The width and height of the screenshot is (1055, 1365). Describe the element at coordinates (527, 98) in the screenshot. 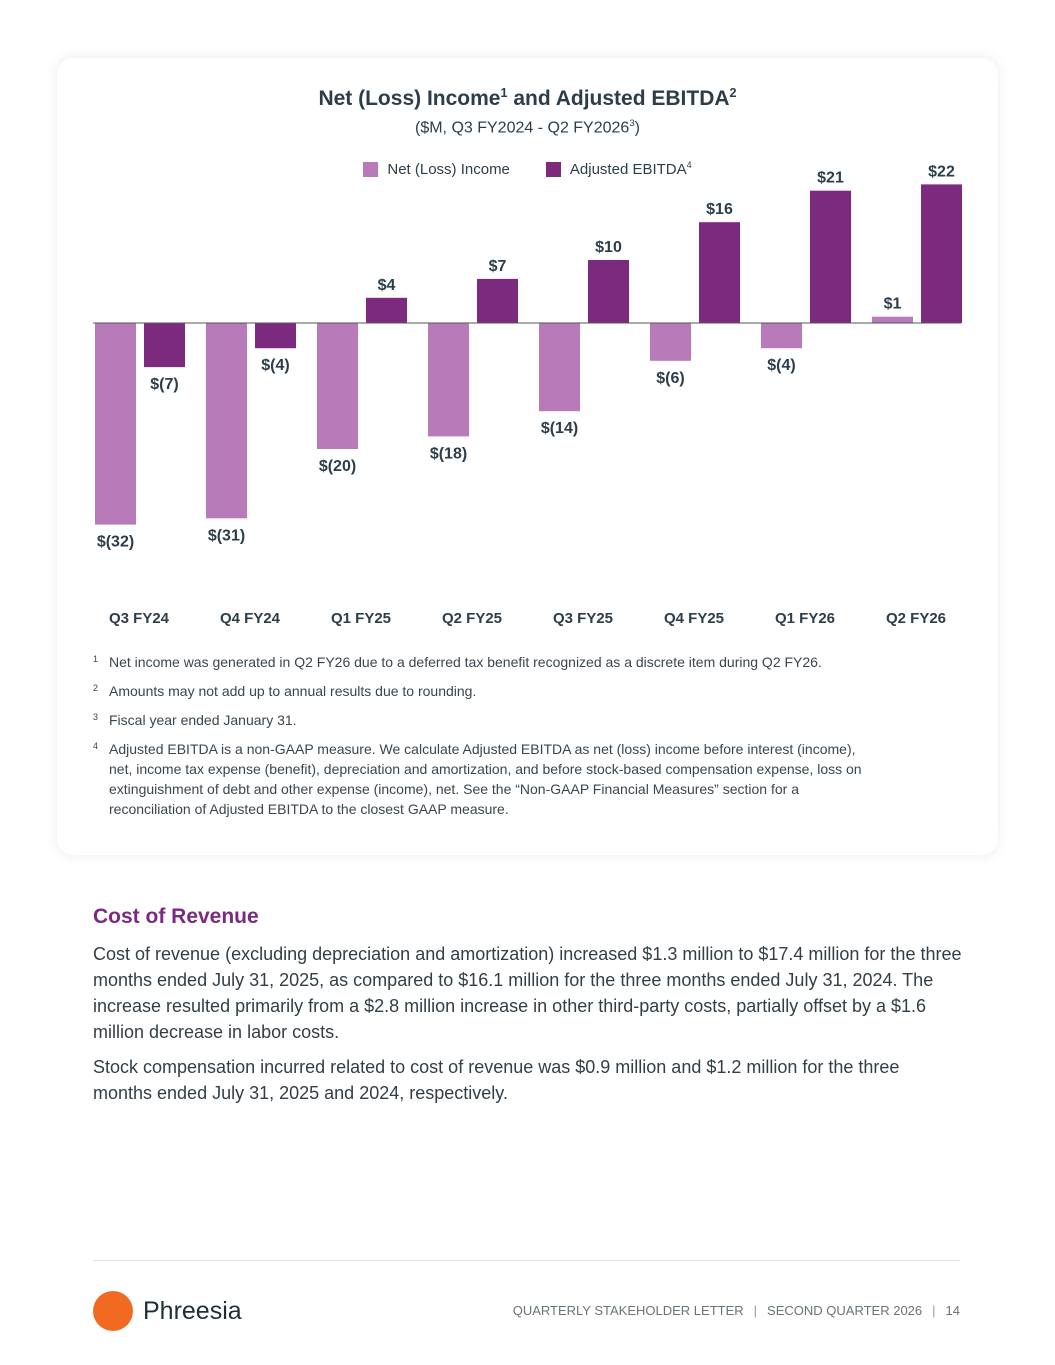

I see `chart-title: Net (Loss) Income1 and Adjusted EBITDA2` at that location.